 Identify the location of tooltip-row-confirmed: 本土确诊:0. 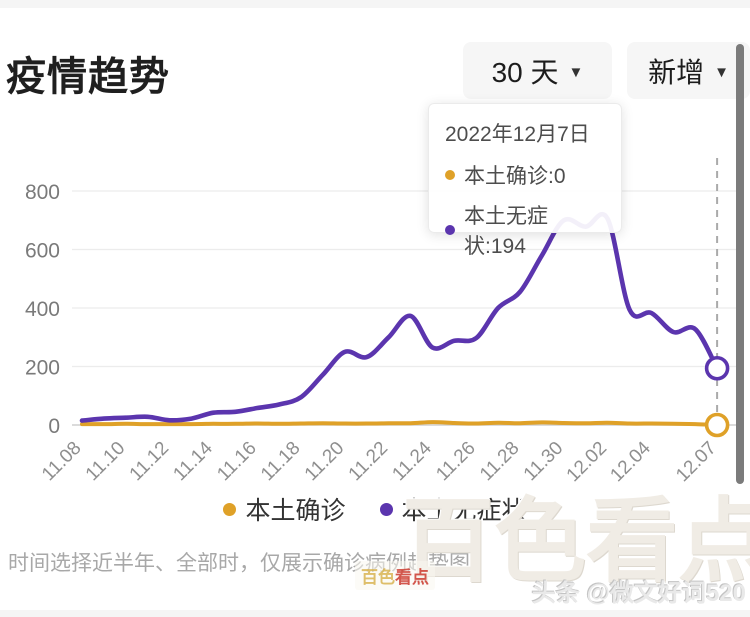
(526, 175).